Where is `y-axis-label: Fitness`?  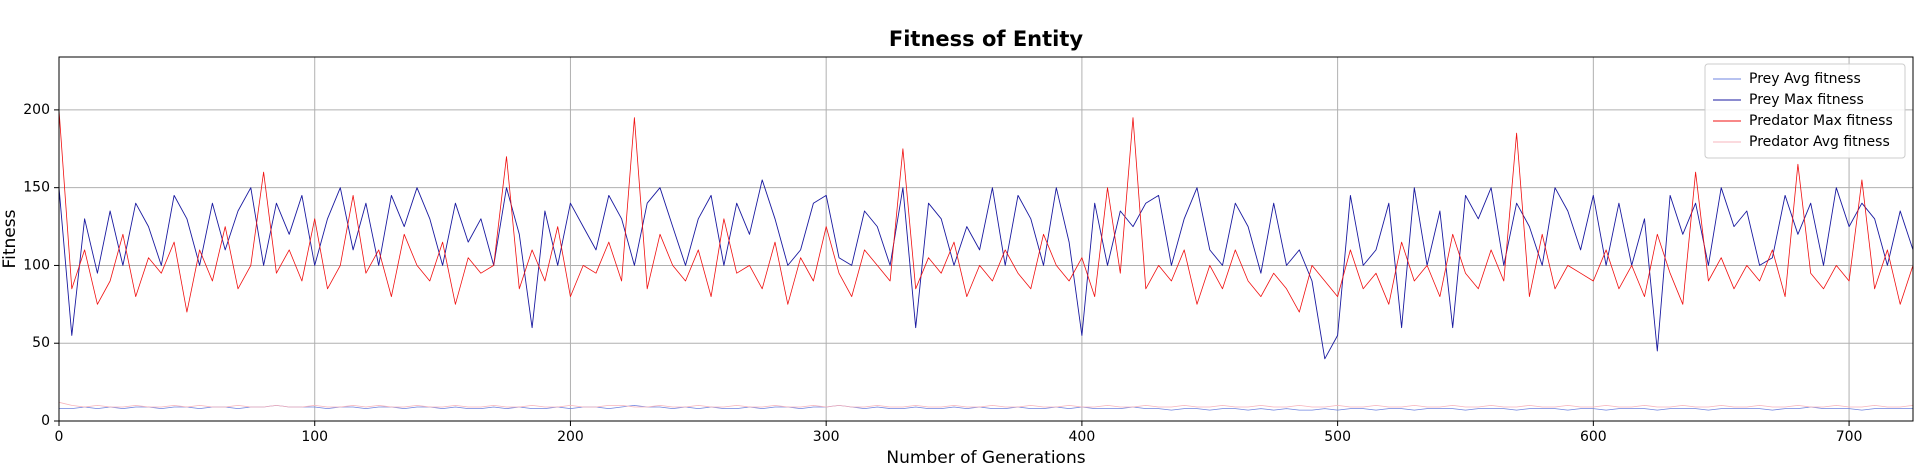 y-axis-label: Fitness is located at coordinates (10, 238).